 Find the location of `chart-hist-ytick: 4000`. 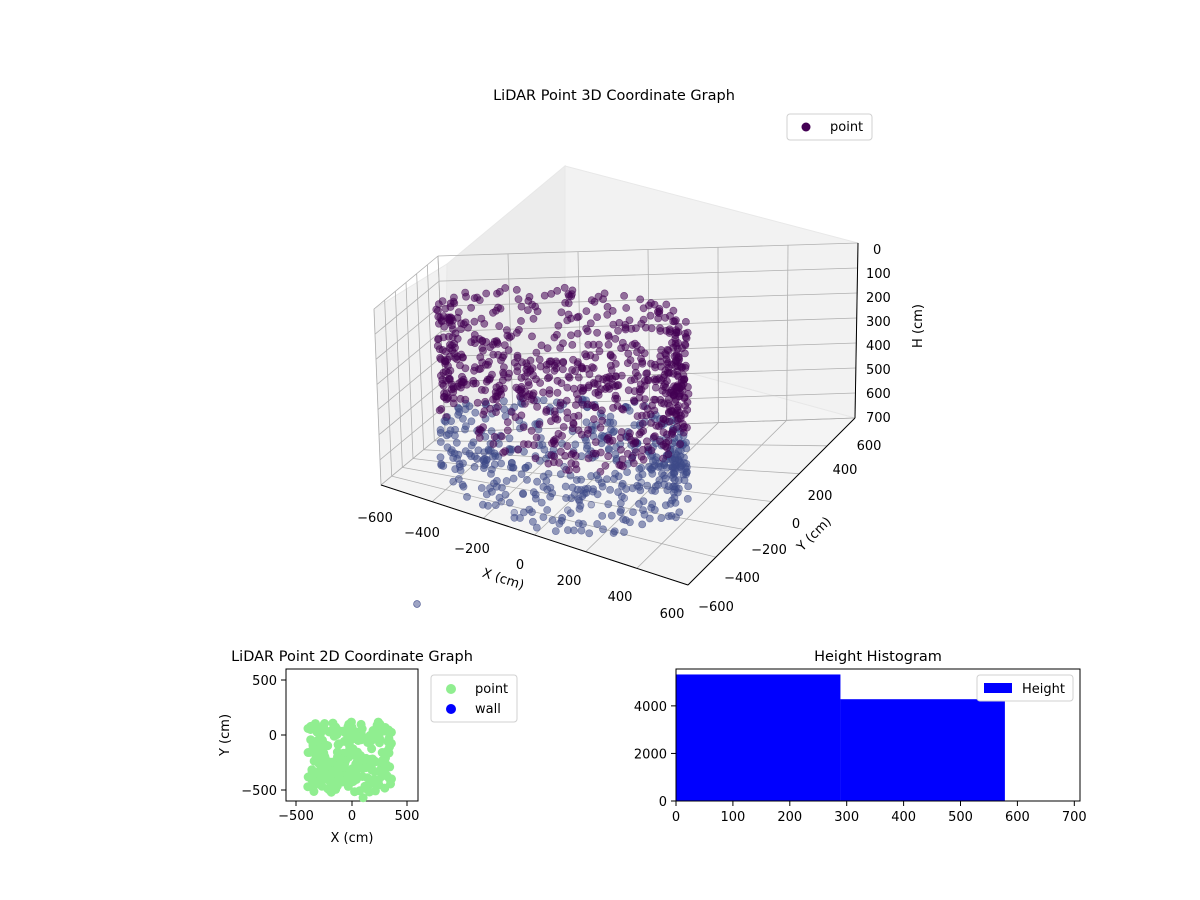

chart-hist-ytick: 4000 is located at coordinates (650, 707).